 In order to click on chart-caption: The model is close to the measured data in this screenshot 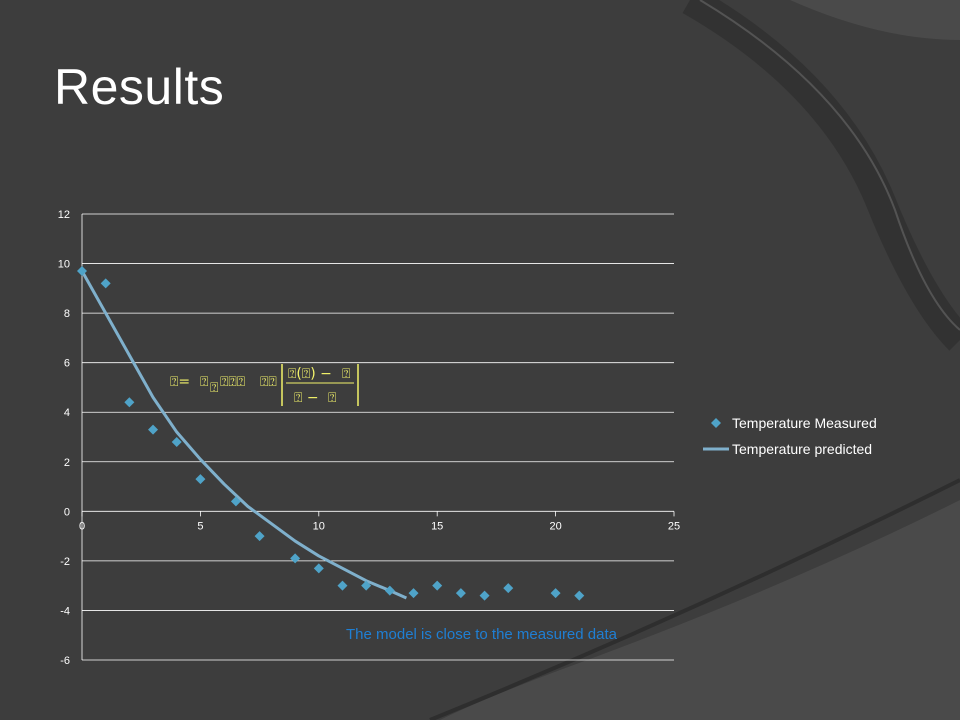, I will do `click(481, 634)`.